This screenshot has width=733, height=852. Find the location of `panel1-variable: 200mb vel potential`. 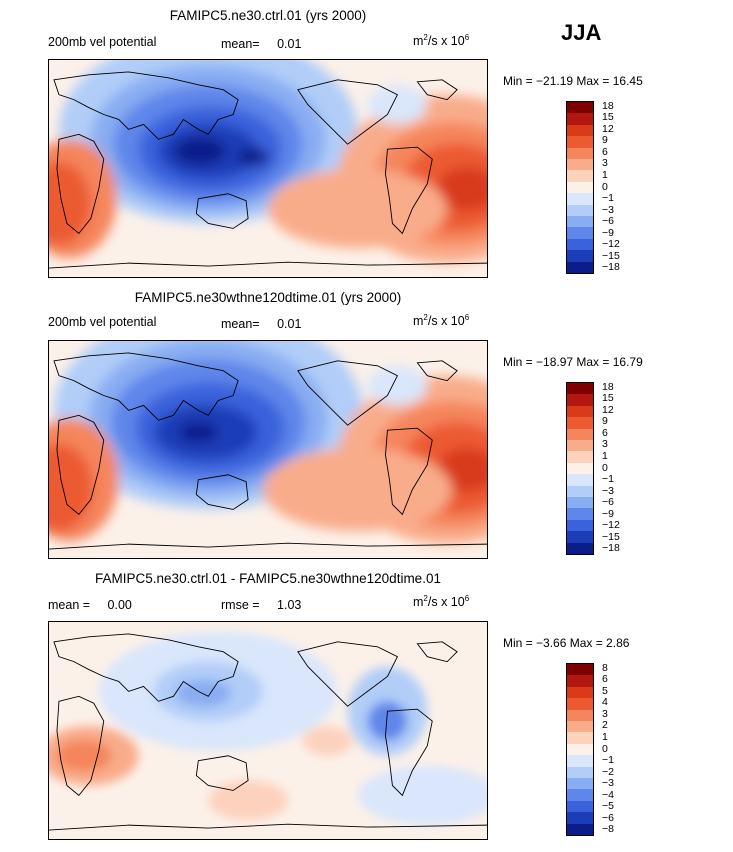

panel1-variable: 200mb vel potential is located at coordinates (102, 42).